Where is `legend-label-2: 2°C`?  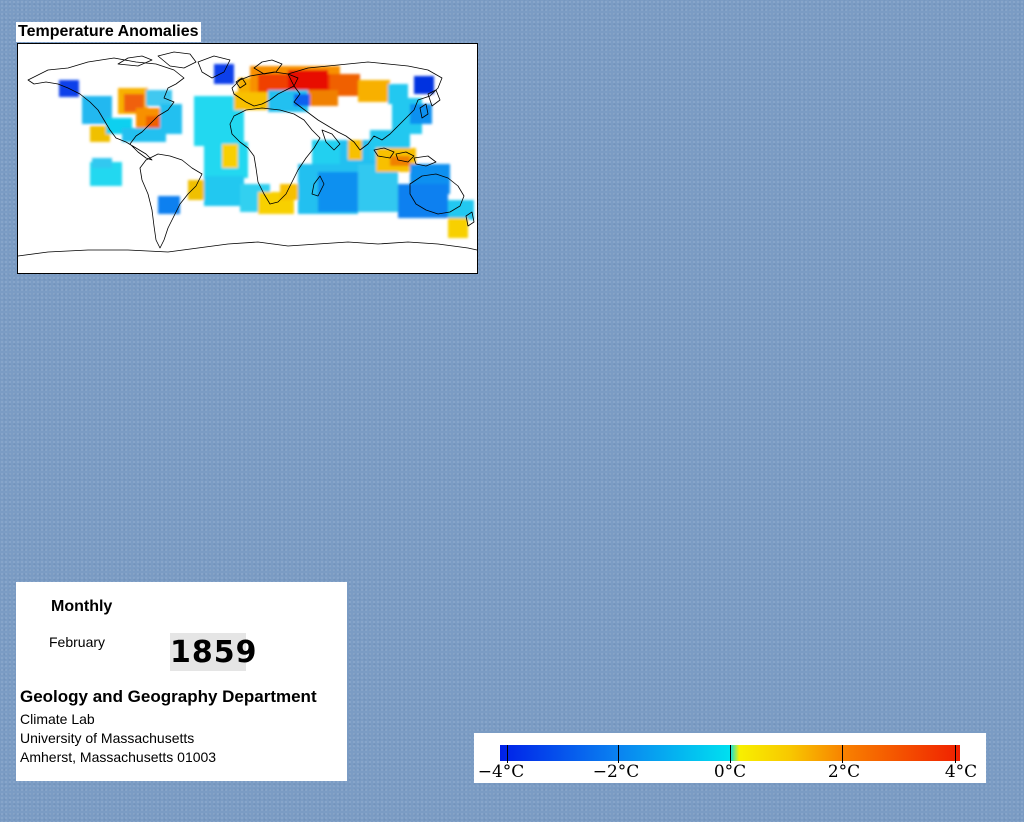
legend-label-2: 2°C is located at coordinates (844, 772).